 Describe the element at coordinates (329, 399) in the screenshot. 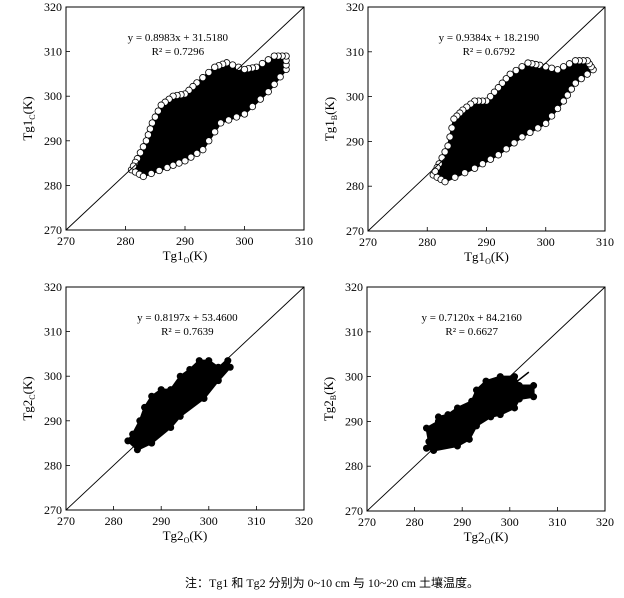

I see `y-axis-label: Tg2B(K)` at that location.